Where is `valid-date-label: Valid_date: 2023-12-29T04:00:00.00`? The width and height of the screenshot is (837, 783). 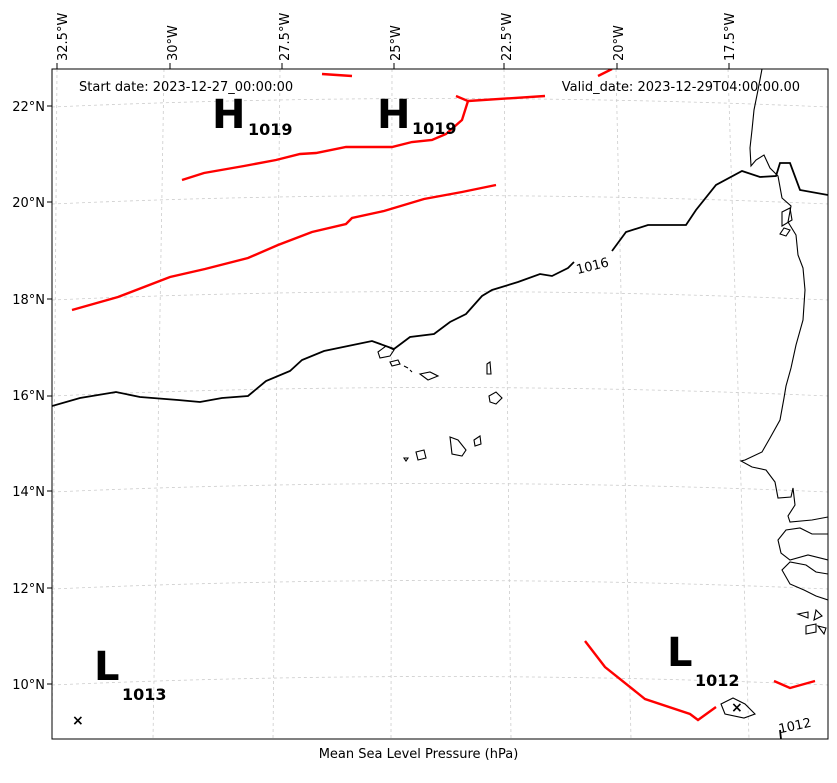
valid-date-label: Valid_date: 2023-12-29T04:00:00.00 is located at coordinates (681, 87).